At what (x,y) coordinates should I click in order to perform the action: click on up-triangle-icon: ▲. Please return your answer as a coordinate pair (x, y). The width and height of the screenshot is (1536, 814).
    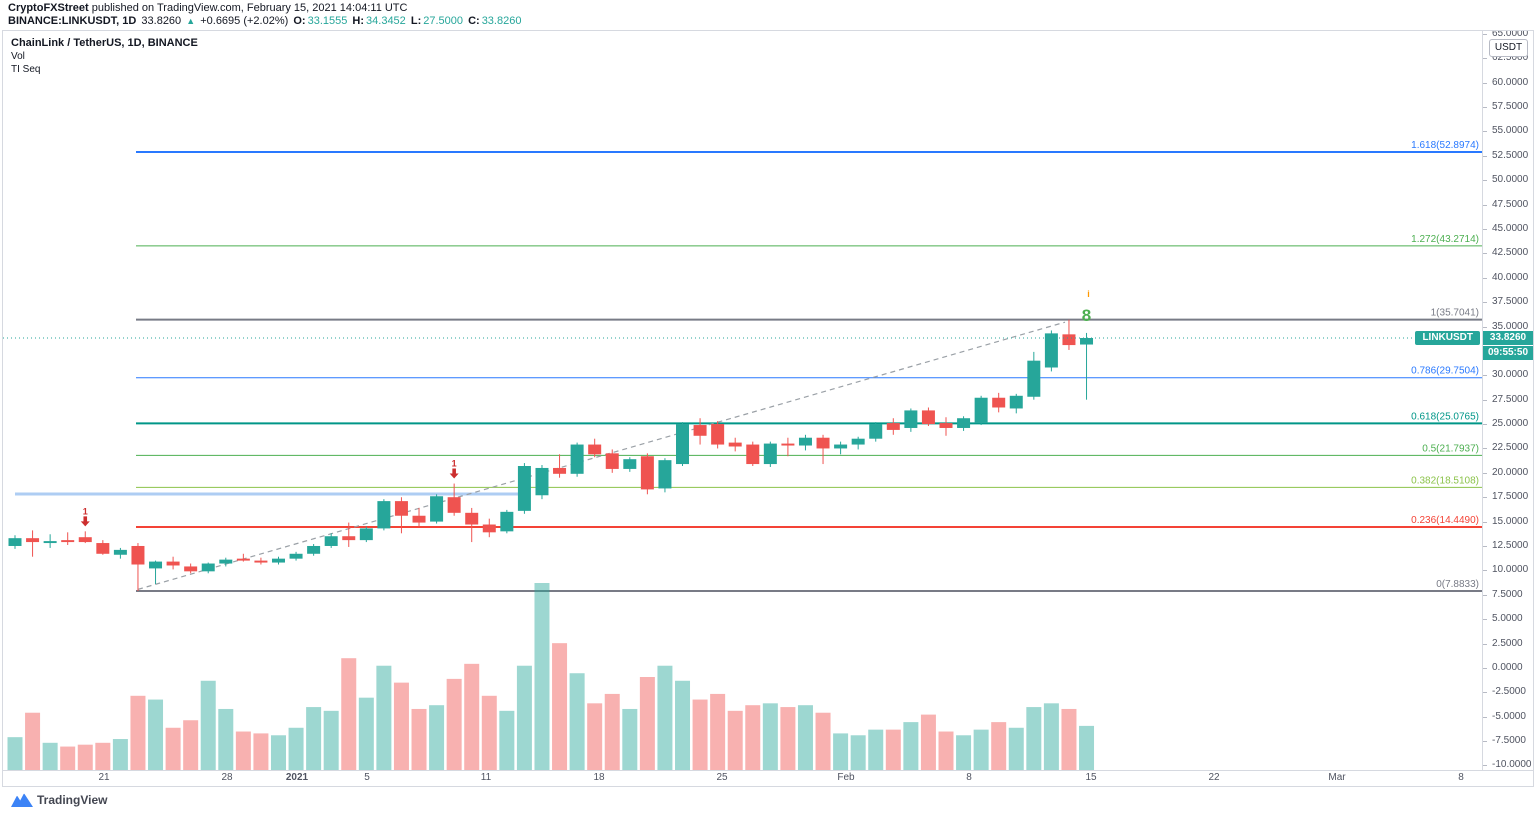
    Looking at the image, I should click on (191, 21).